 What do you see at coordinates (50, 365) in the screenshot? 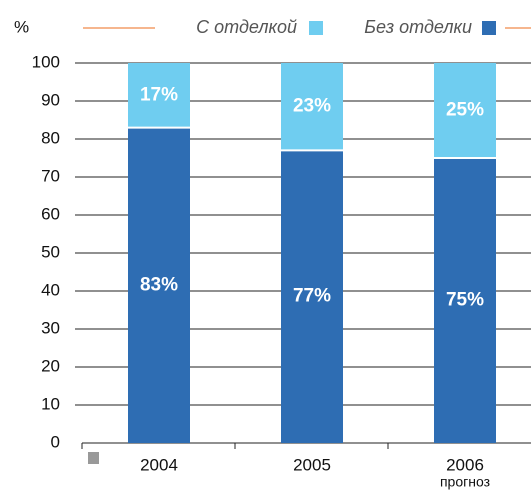
I see `y-tick-label: 20` at bounding box center [50, 365].